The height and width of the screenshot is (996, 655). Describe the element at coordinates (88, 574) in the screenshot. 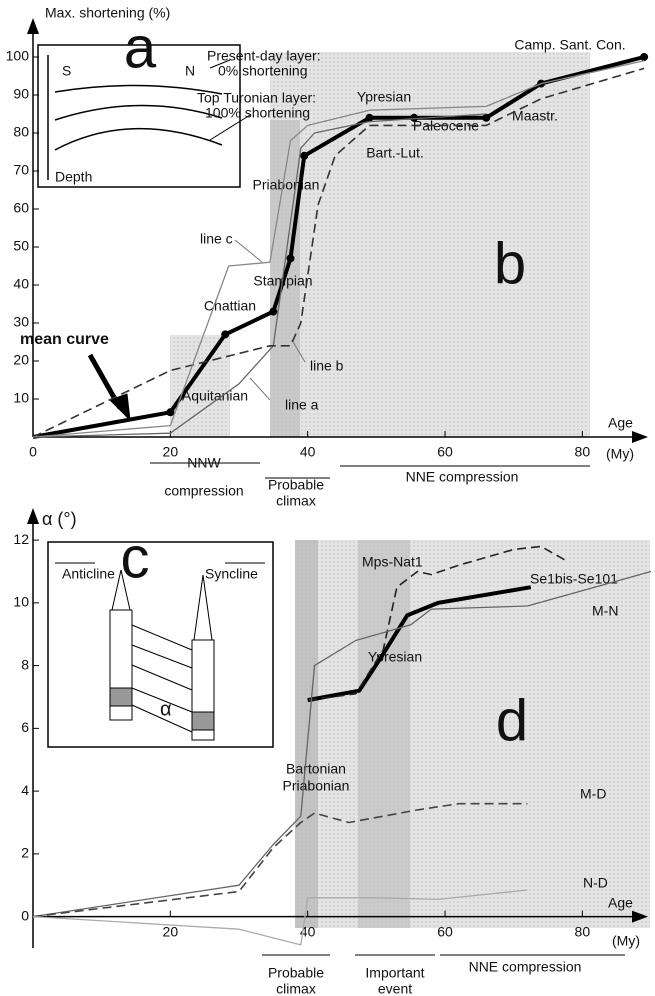

I see `inset-text: Anticline` at that location.